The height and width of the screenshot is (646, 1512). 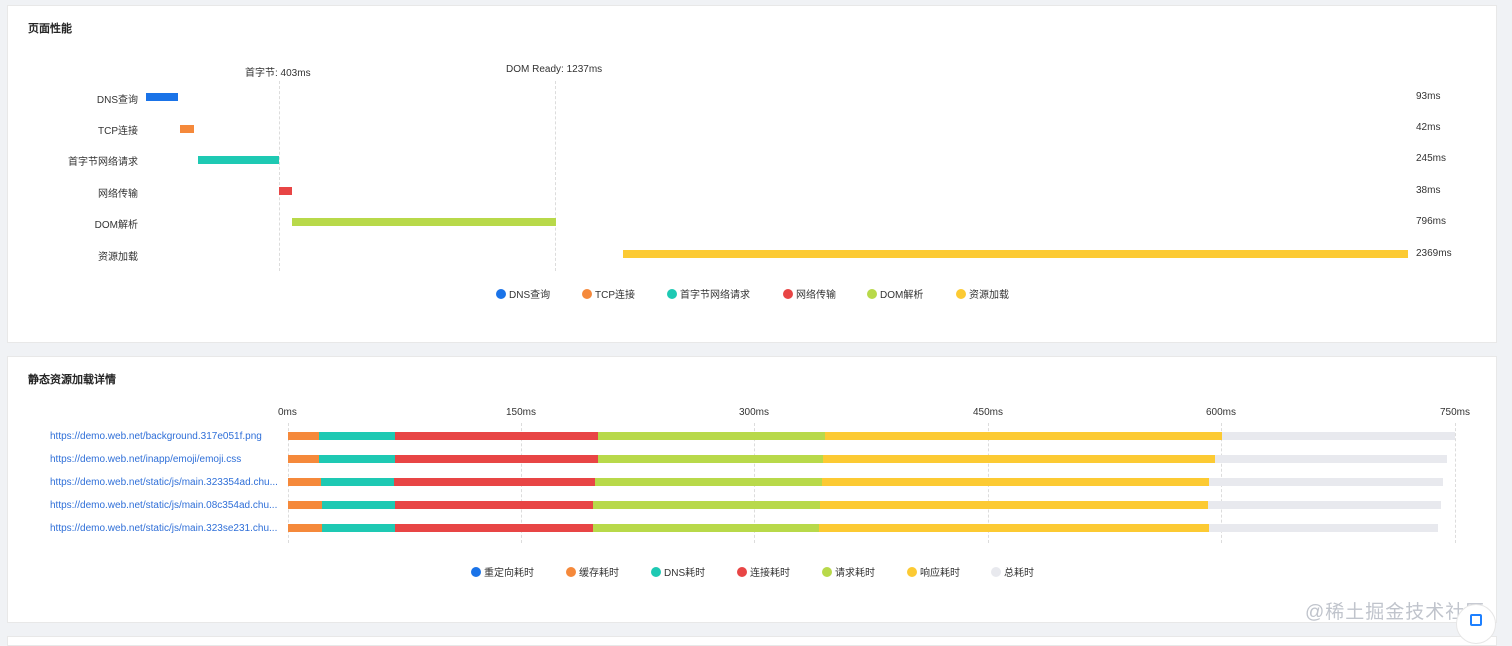 I want to click on perf-row-label: 网络传输, so click(x=118, y=194).